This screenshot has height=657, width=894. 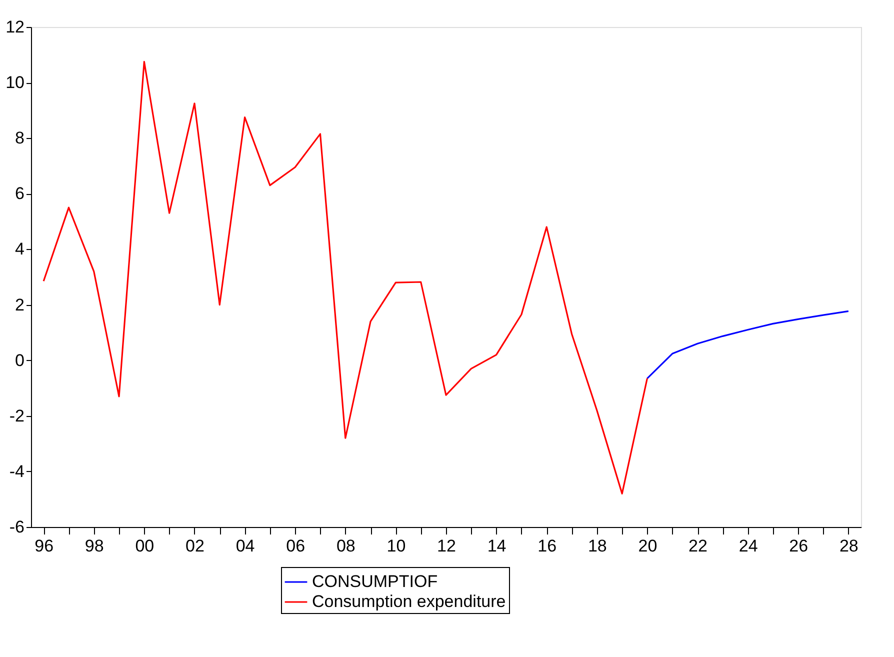 What do you see at coordinates (94, 546) in the screenshot?
I see `x-tick-label: 98` at bounding box center [94, 546].